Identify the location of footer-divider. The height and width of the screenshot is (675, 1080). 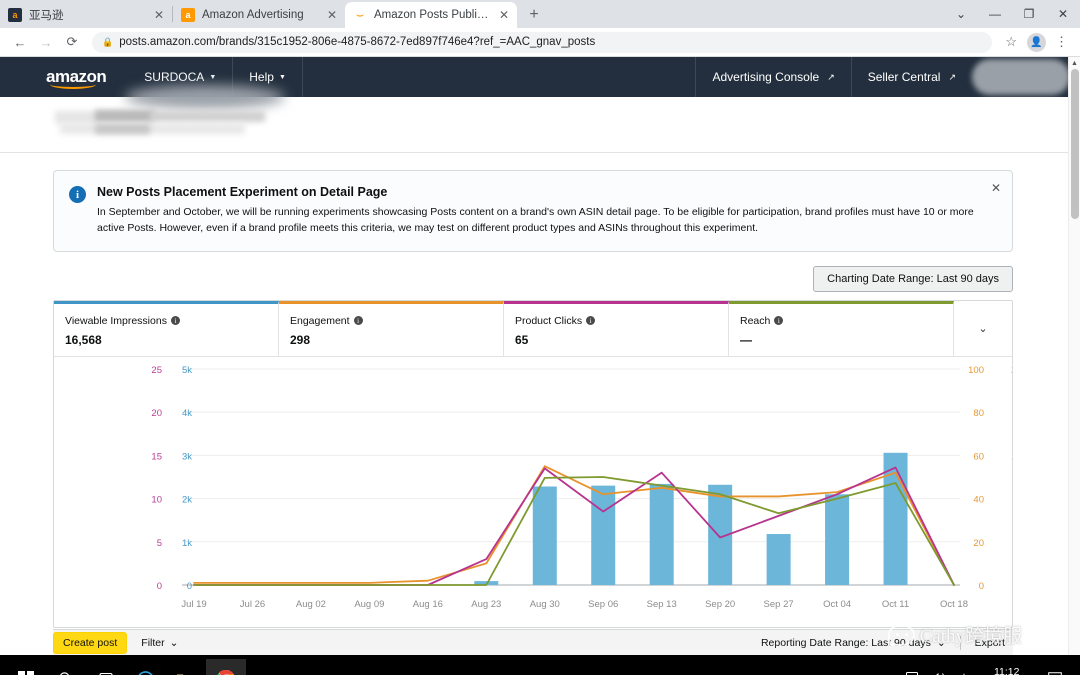
(960, 642).